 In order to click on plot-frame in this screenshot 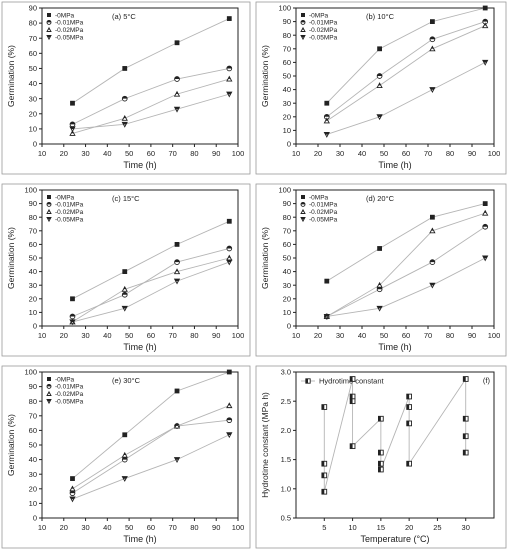, I will do `click(395, 445)`.